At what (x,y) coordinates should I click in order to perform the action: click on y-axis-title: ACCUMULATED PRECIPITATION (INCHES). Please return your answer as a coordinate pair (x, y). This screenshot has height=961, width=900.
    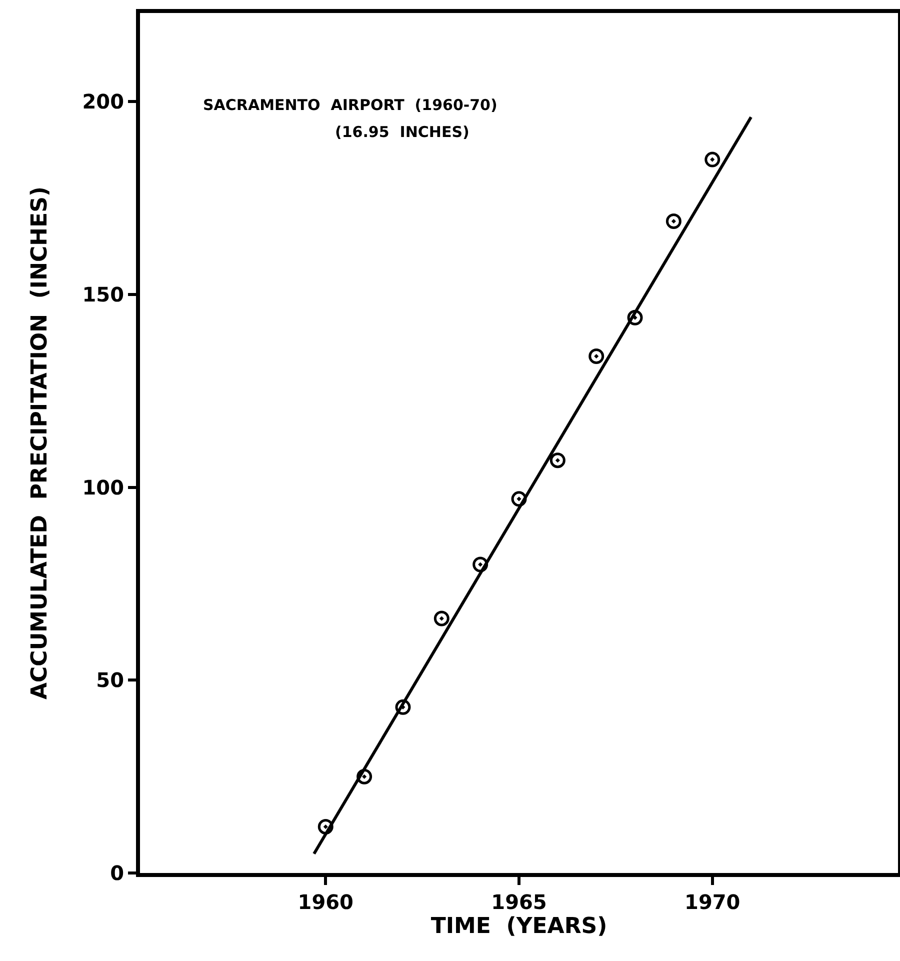
    Looking at the image, I should click on (40, 443).